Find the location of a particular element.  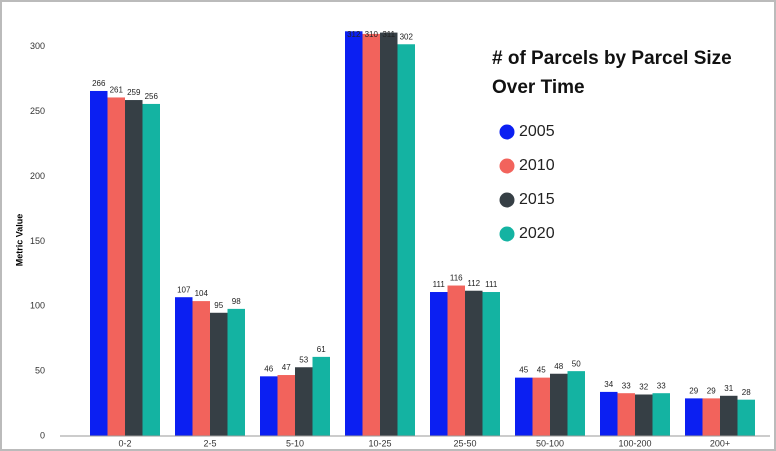

y-axis-label: Metric Value is located at coordinates (19, 240).